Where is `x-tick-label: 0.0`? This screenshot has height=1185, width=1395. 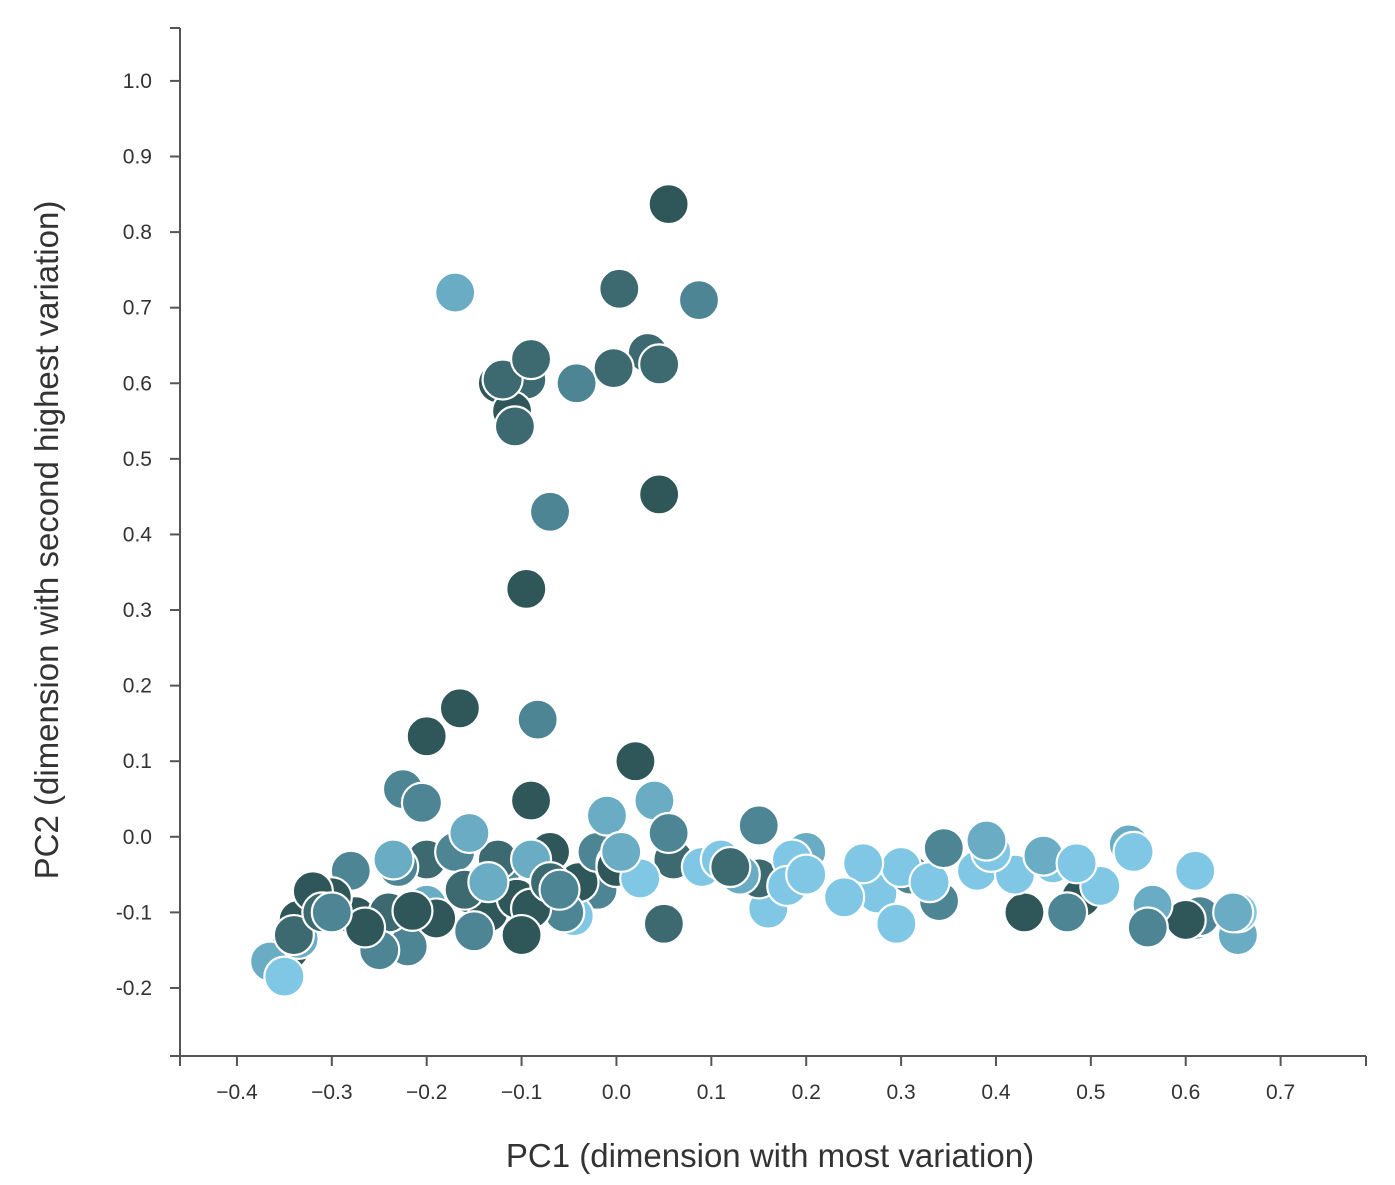 x-tick-label: 0.0 is located at coordinates (616, 1092).